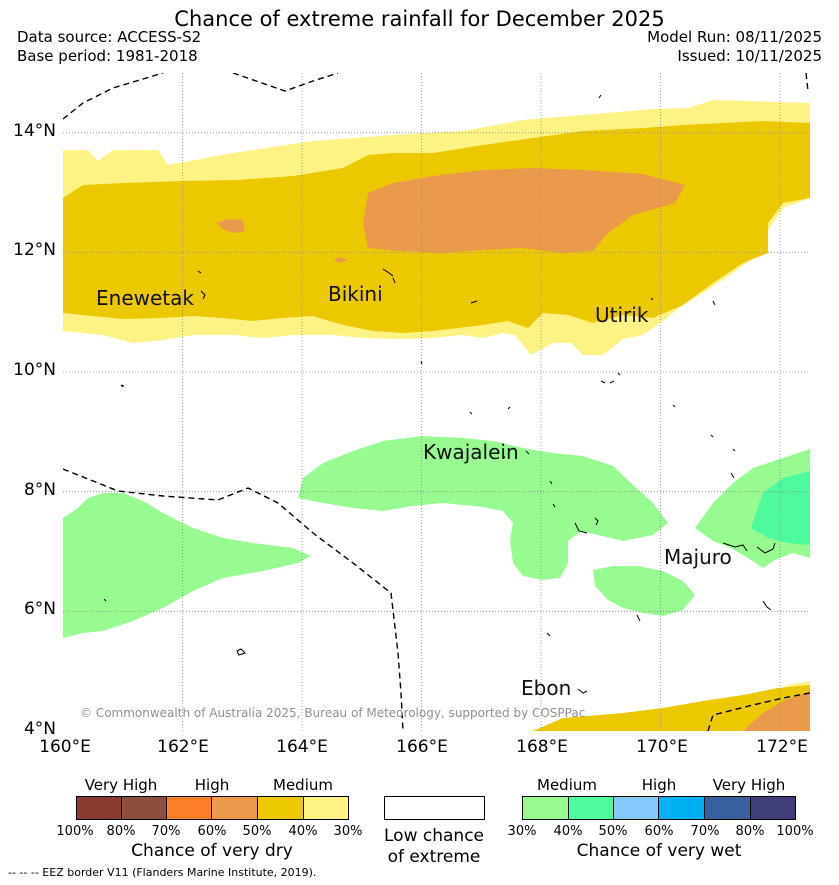 The width and height of the screenshot is (839, 885). I want to click on dry-percent-label: 70%, so click(166, 831).